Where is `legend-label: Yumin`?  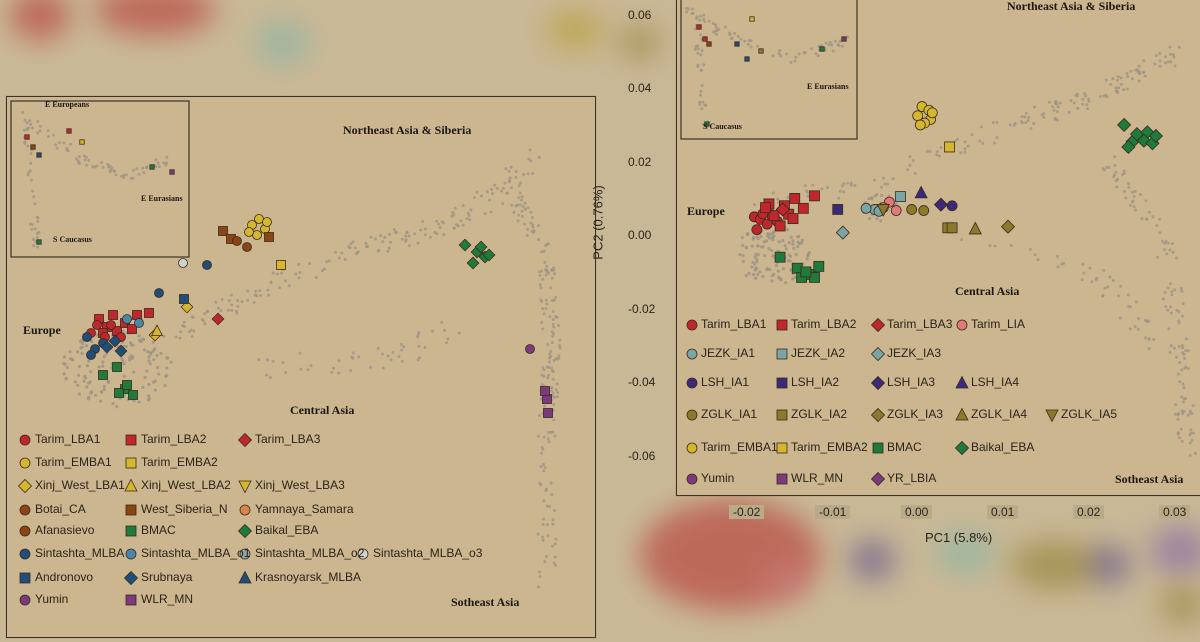 legend-label: Yumin is located at coordinates (718, 478).